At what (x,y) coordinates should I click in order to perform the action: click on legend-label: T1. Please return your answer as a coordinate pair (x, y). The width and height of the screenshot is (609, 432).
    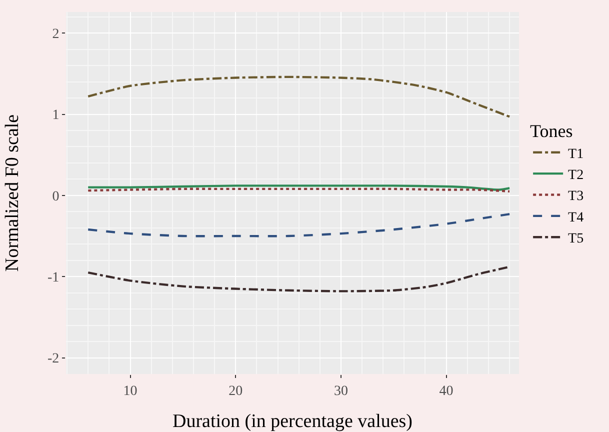
    Looking at the image, I should click on (576, 154).